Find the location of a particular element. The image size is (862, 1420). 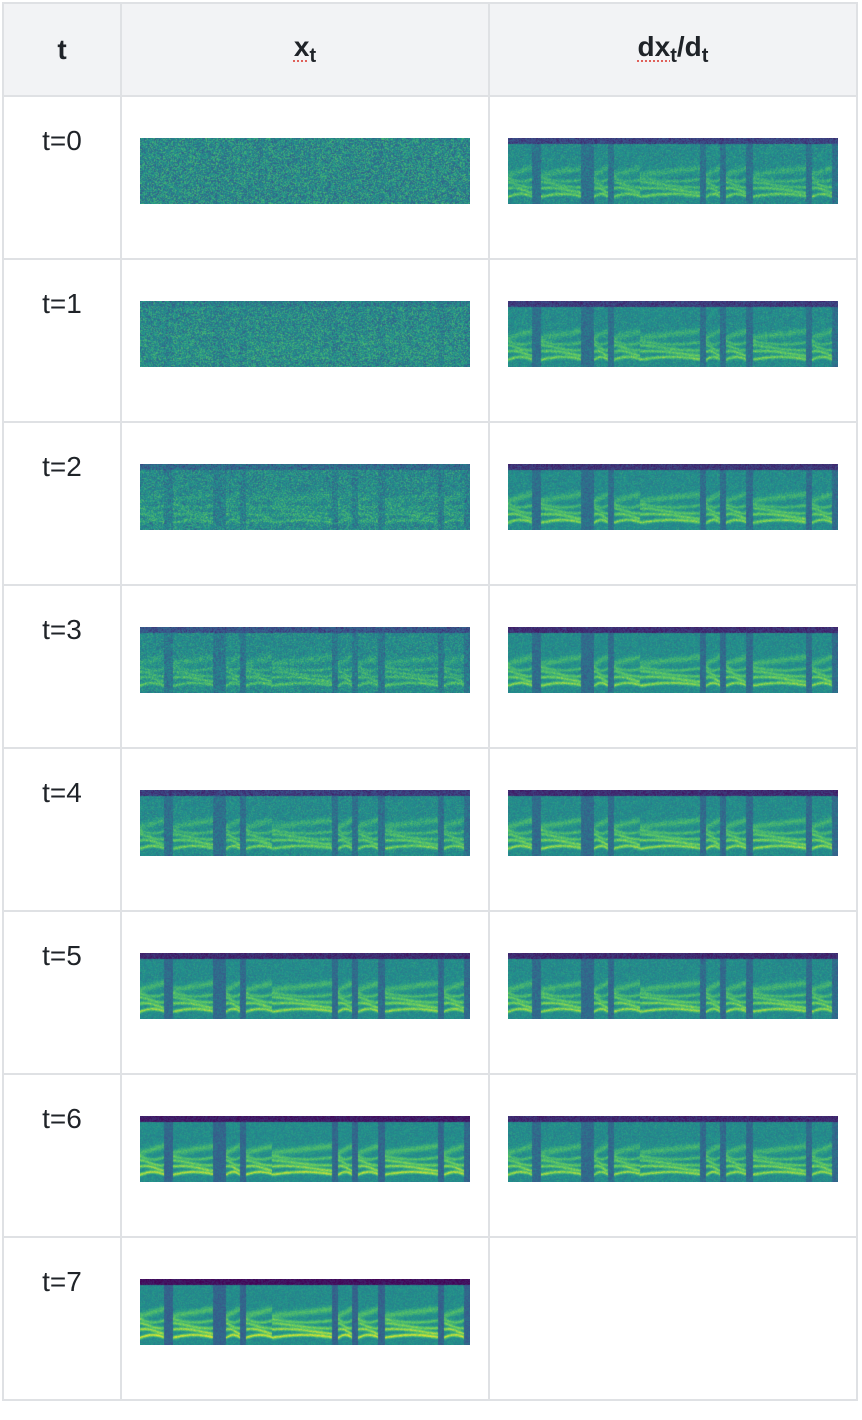

timestep-label: t=0 is located at coordinates (62, 177).